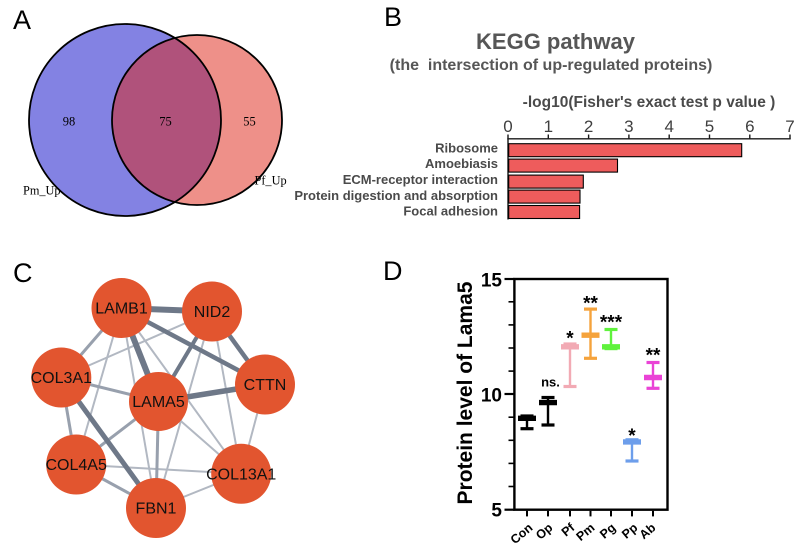 Image resolution: width=800 pixels, height=552 pixels. What do you see at coordinates (492, 281) in the screenshot?
I see `svg-text: 15` at bounding box center [492, 281].